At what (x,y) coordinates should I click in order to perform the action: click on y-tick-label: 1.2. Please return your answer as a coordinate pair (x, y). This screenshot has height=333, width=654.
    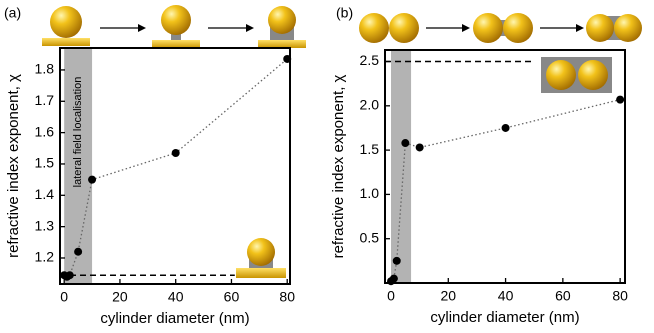
    Looking at the image, I should click on (45, 257).